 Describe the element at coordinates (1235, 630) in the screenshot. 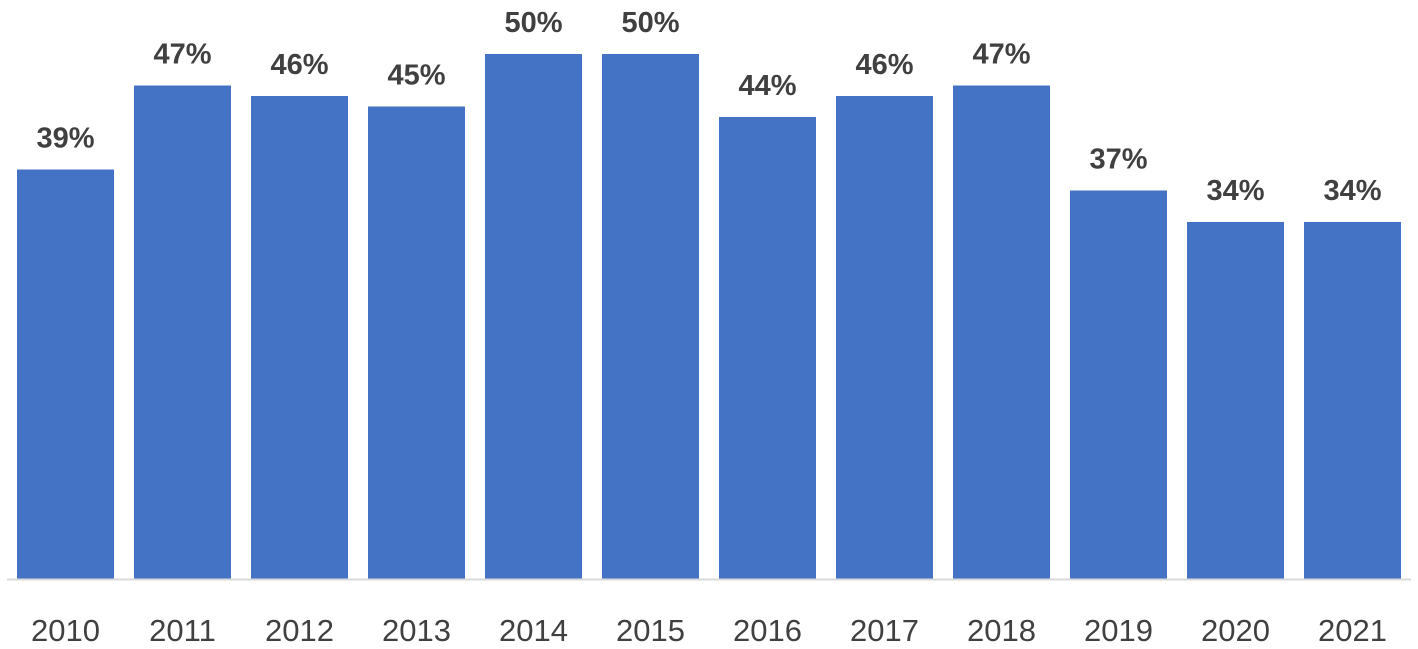

I see `x-tick-label-2020: 2020` at that location.